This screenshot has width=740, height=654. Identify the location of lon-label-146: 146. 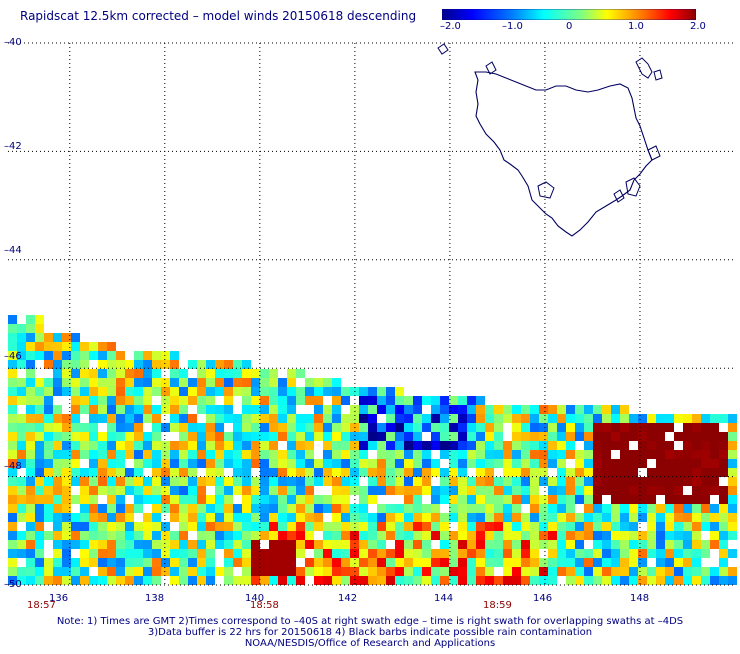
(543, 598).